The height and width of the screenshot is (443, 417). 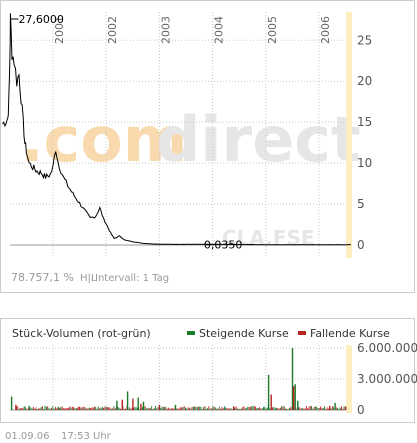 I want to click on volume-y-tick-label: 0, so click(x=361, y=410).